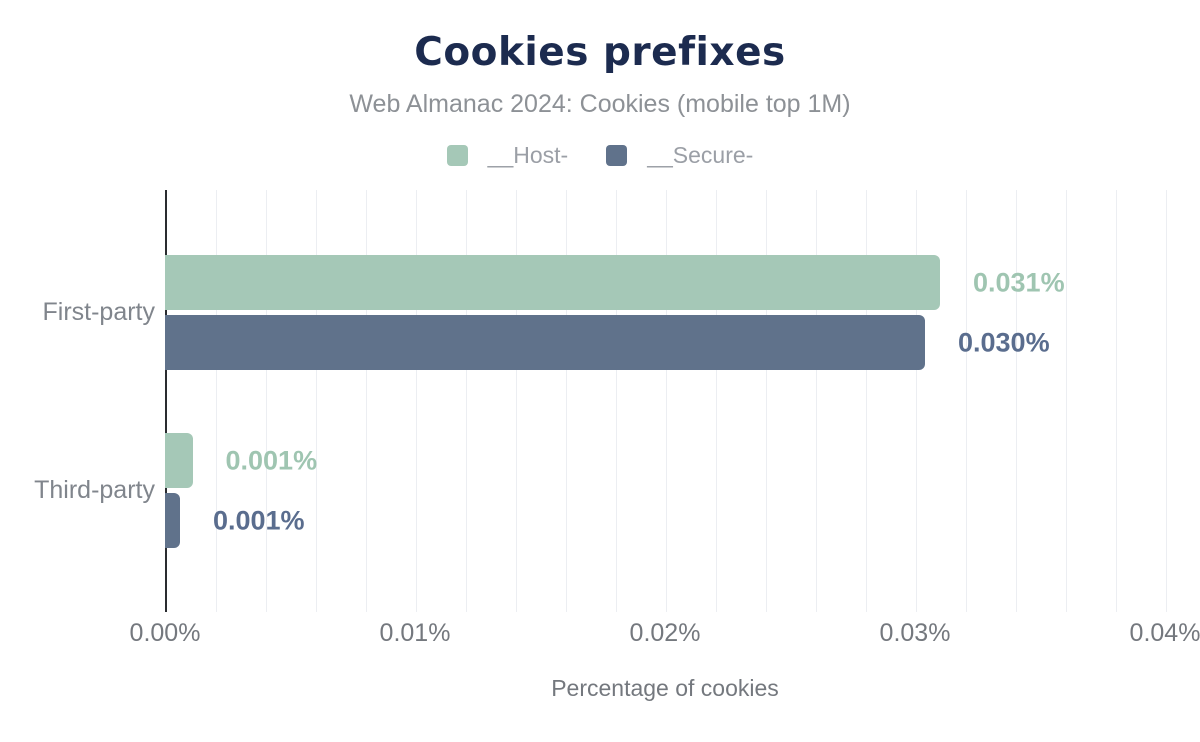 The image size is (1200, 742). I want to click on bar-value-label: 0.031%, so click(1019, 282).